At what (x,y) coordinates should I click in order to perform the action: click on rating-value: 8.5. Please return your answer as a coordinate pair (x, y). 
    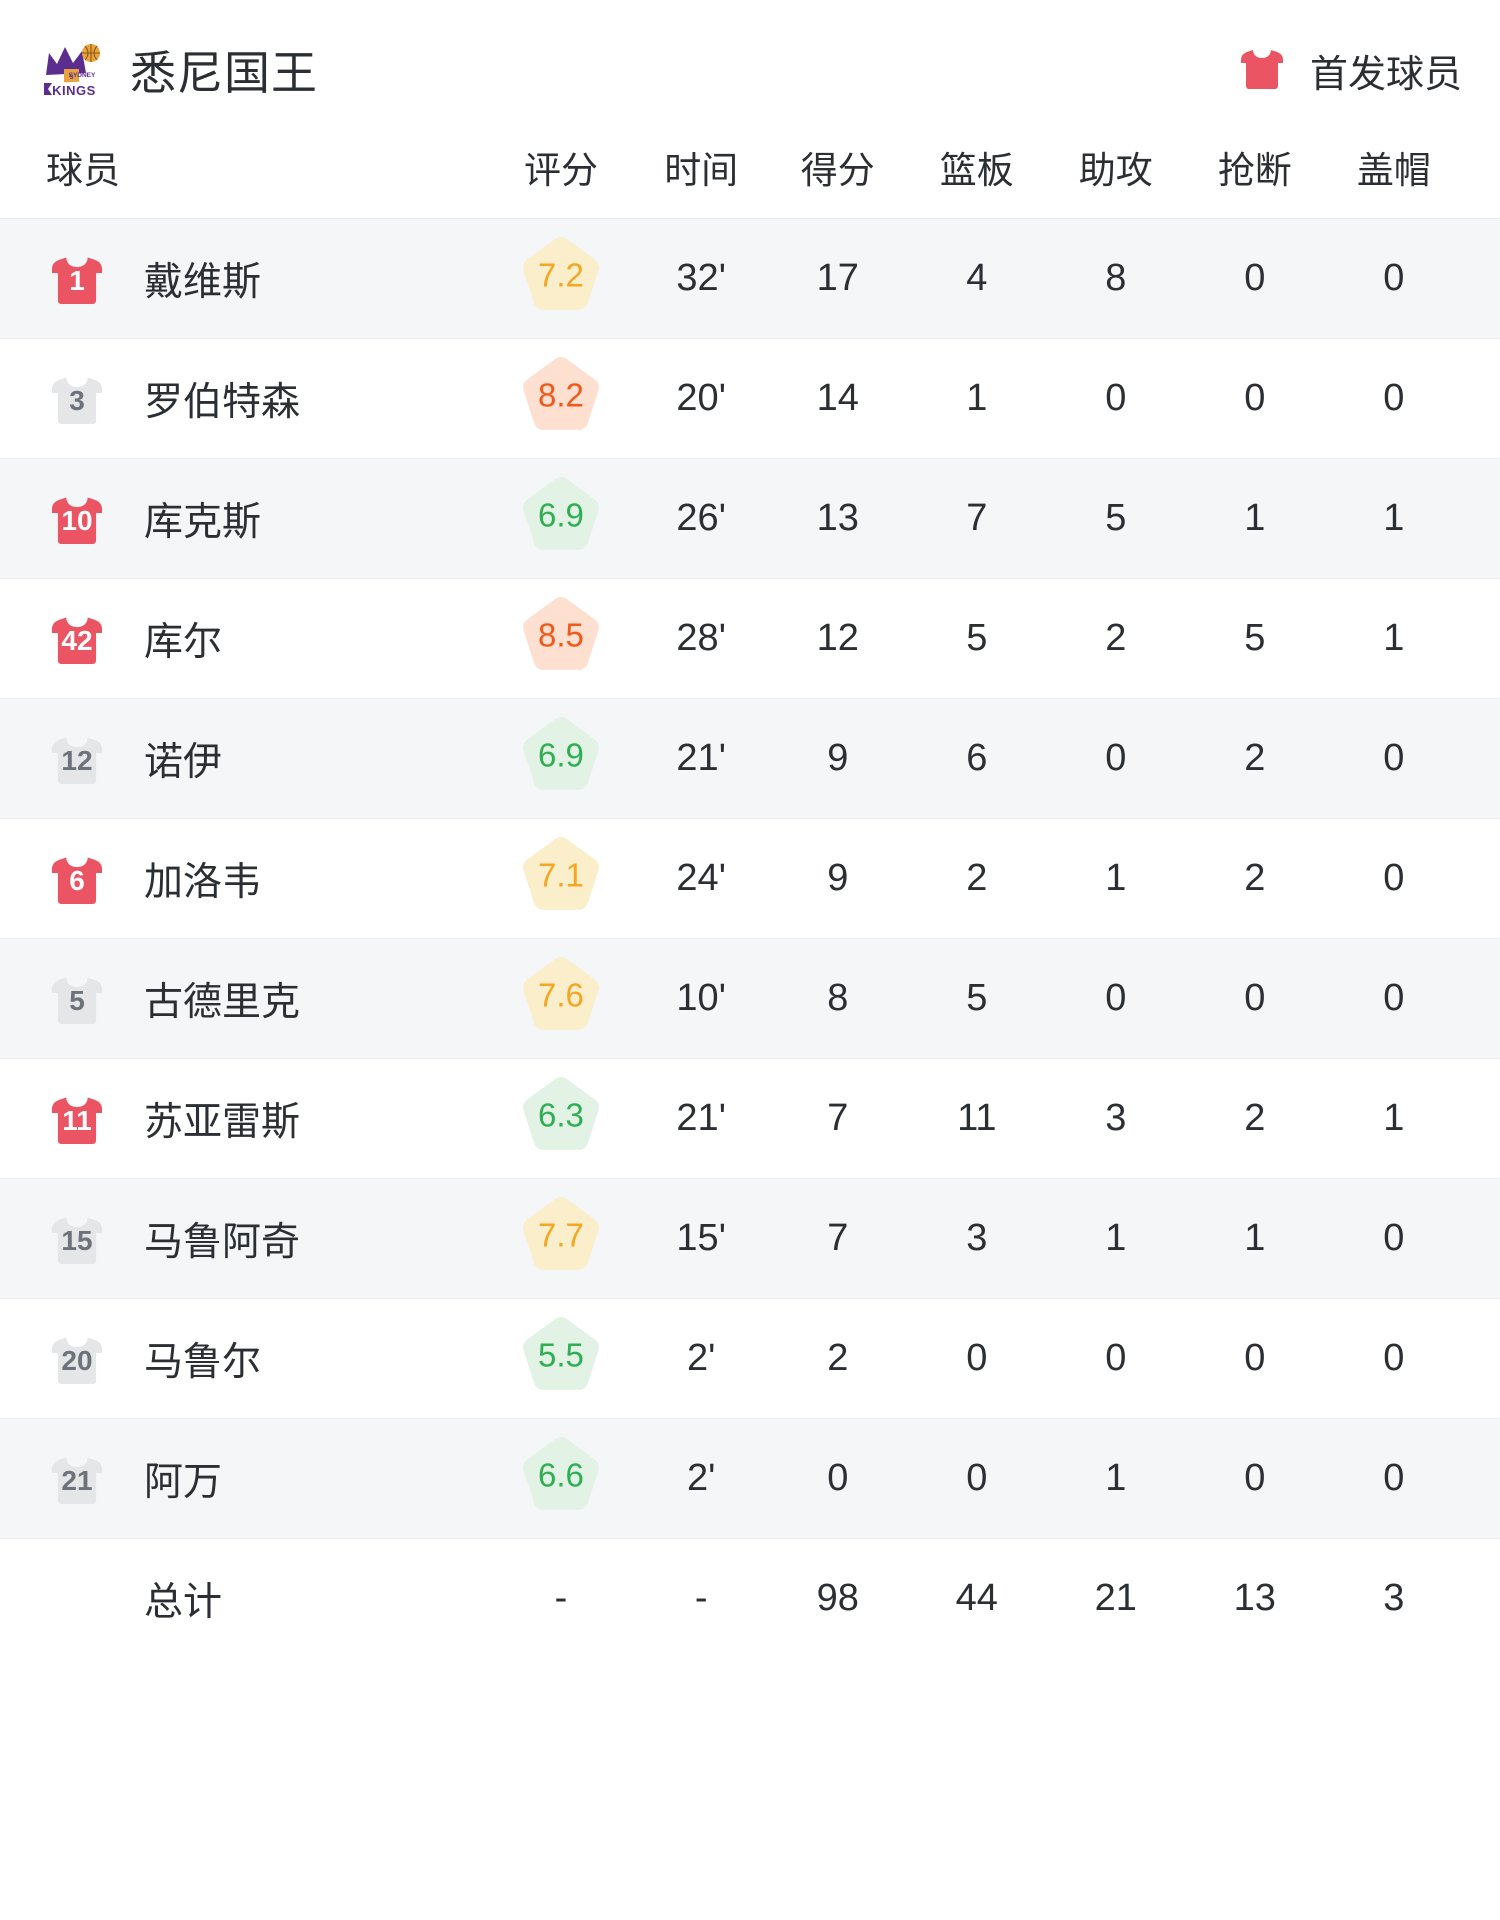
    Looking at the image, I should click on (561, 634).